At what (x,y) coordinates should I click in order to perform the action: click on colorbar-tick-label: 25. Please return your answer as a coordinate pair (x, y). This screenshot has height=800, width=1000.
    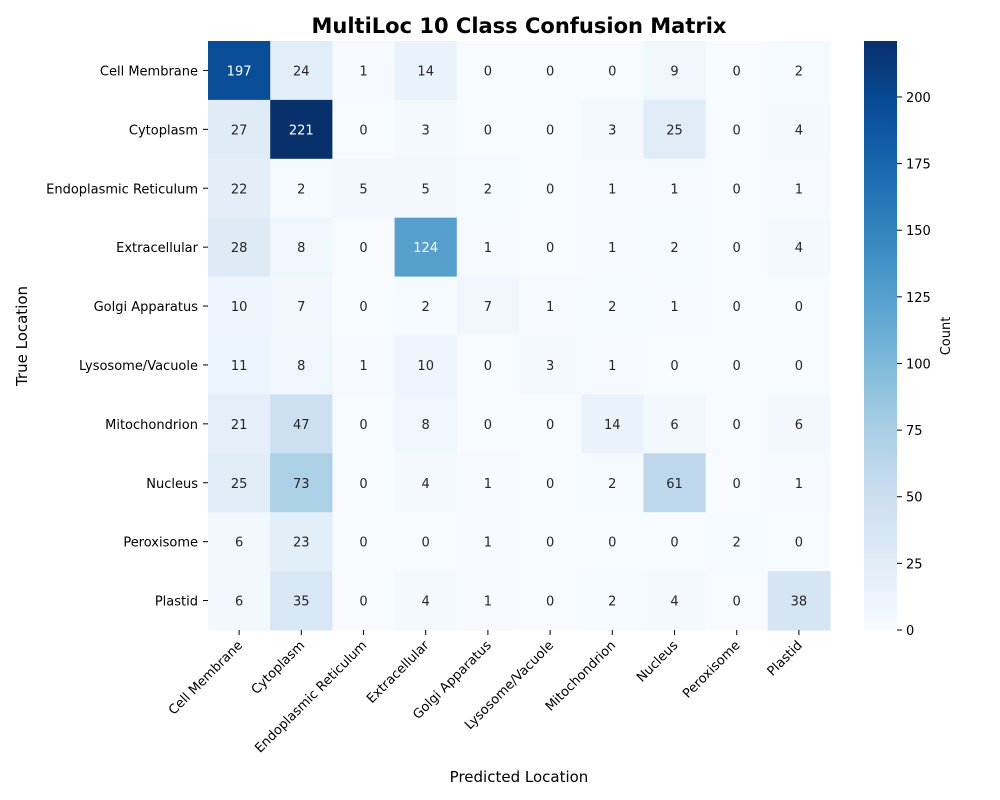
    Looking at the image, I should click on (914, 564).